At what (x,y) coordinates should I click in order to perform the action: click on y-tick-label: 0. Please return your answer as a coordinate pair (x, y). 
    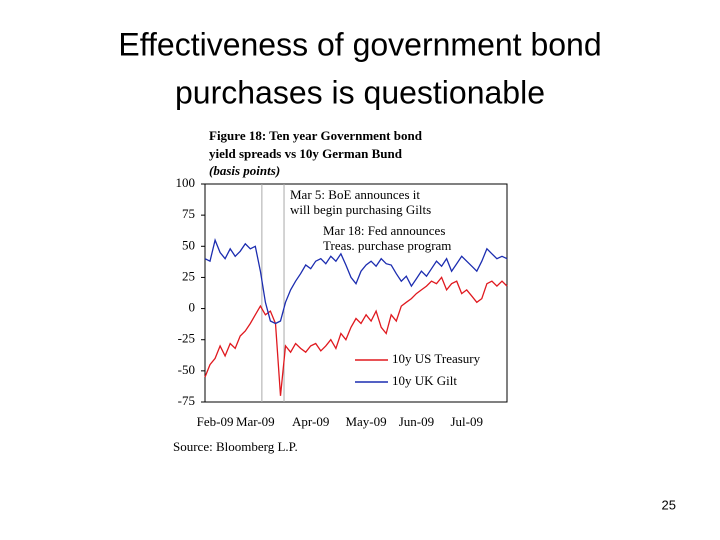
    Looking at the image, I should click on (192, 307).